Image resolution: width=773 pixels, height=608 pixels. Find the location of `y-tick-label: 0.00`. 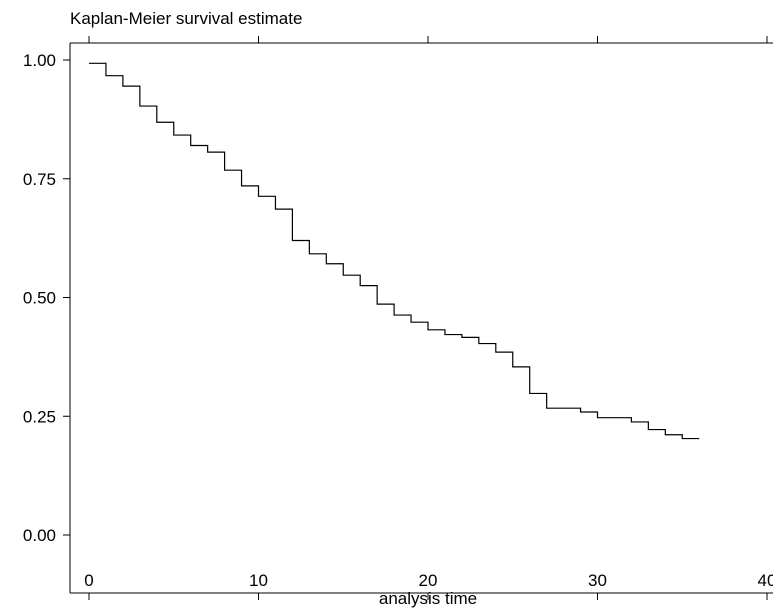

y-tick-label: 0.00 is located at coordinates (39, 535).